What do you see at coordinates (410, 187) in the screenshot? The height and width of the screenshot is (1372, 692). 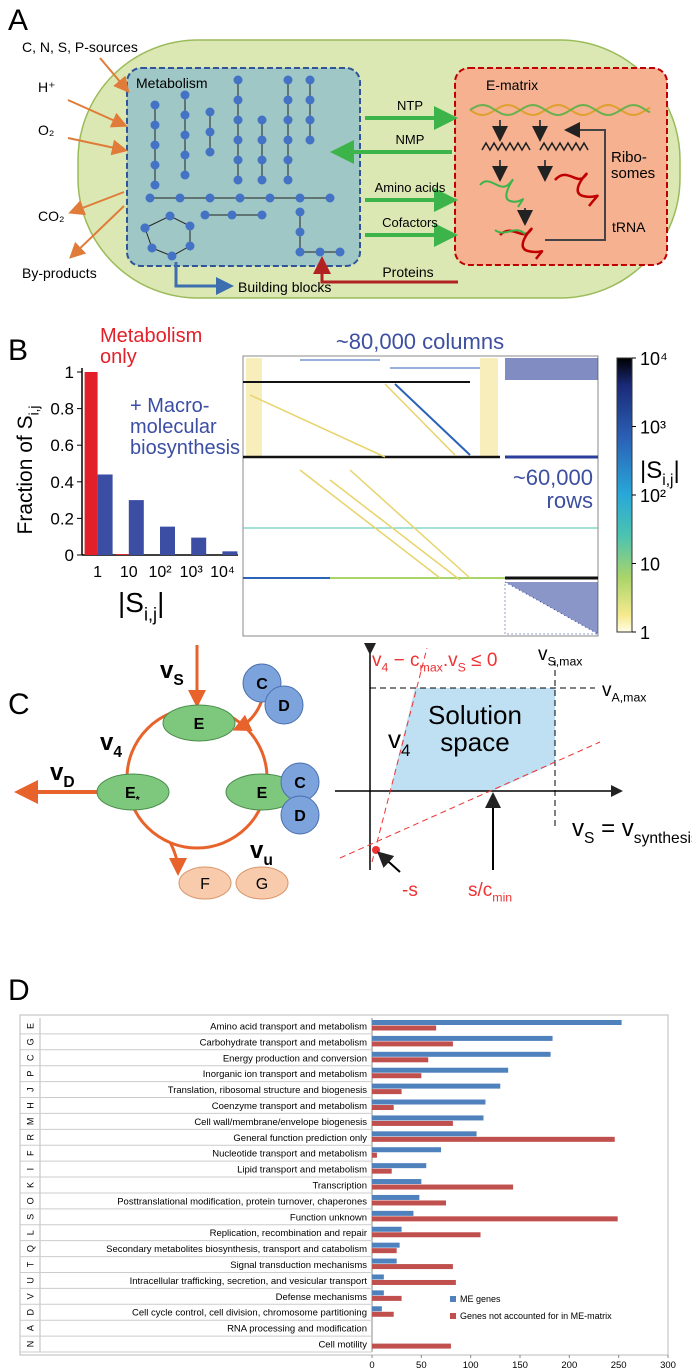 I see `exchange-label: Amino acids` at bounding box center [410, 187].